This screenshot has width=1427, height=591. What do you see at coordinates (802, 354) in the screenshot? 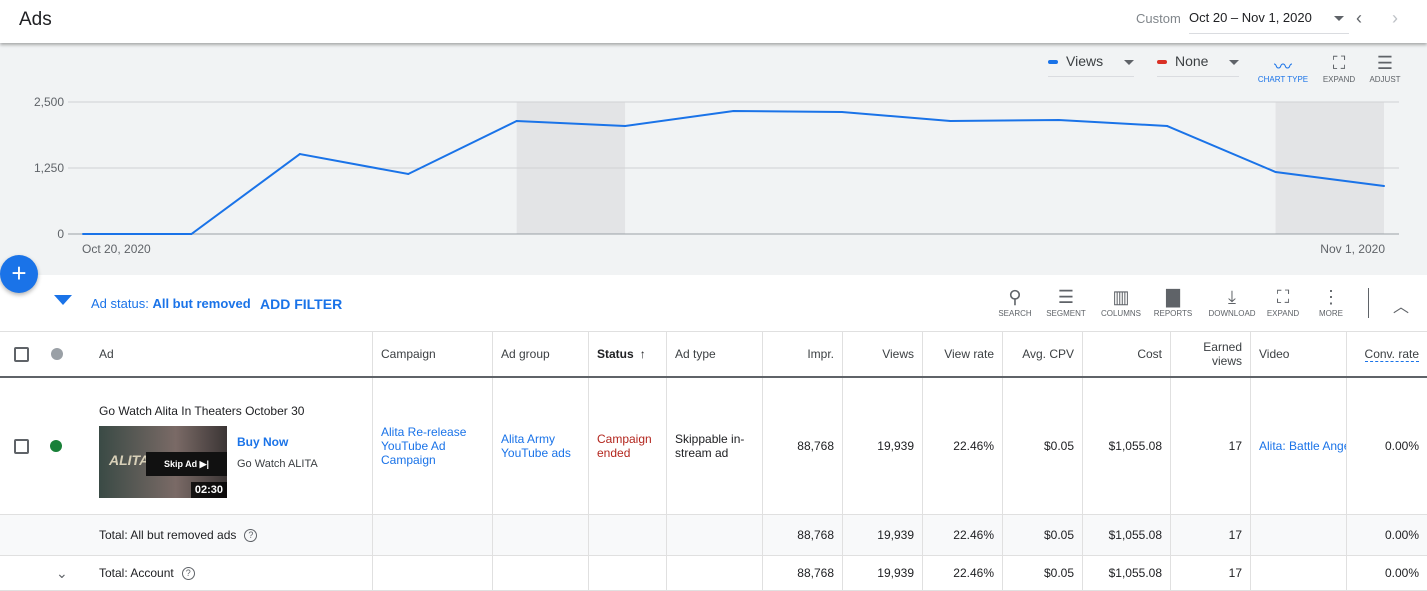
I see `column-header: Impr.` at bounding box center [802, 354].